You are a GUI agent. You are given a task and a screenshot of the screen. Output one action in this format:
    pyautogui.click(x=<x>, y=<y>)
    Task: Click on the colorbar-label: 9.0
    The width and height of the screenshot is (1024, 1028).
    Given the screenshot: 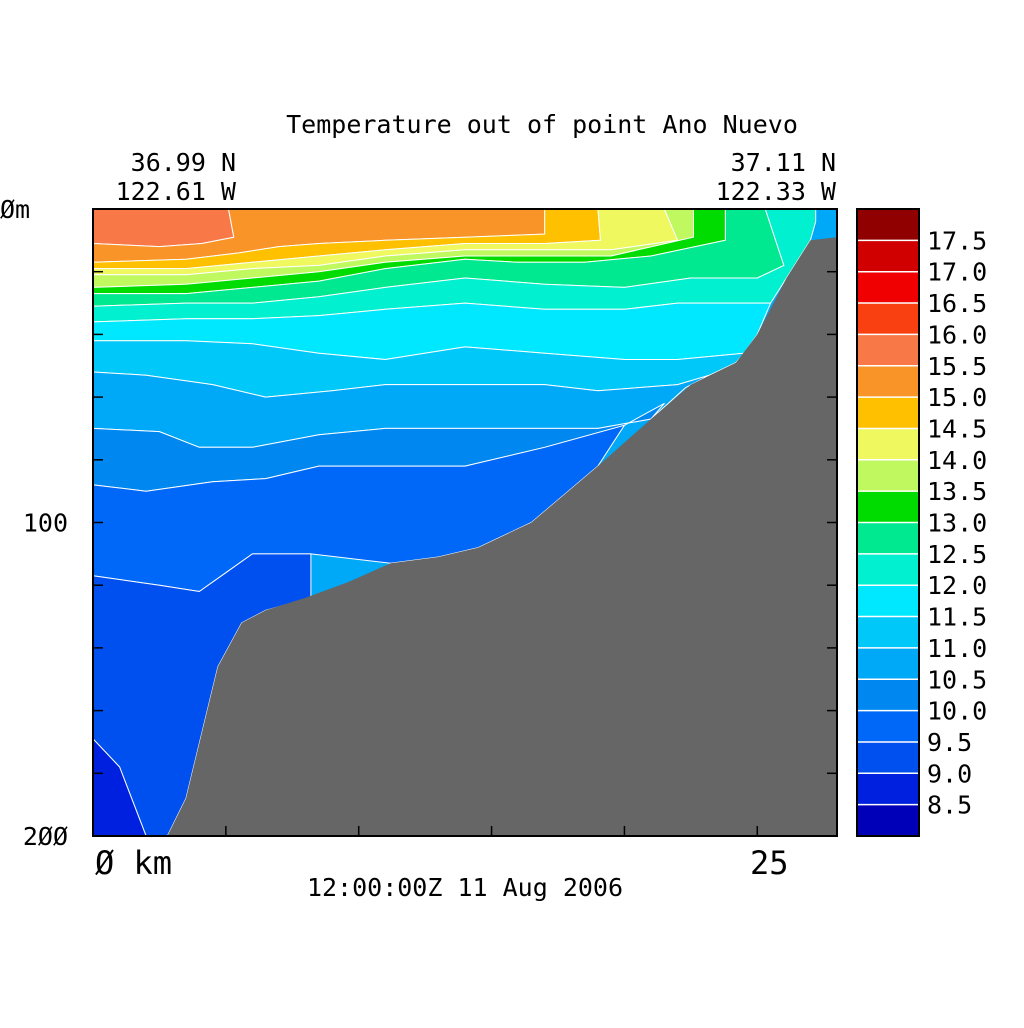 What is the action you would take?
    pyautogui.click(x=949, y=773)
    